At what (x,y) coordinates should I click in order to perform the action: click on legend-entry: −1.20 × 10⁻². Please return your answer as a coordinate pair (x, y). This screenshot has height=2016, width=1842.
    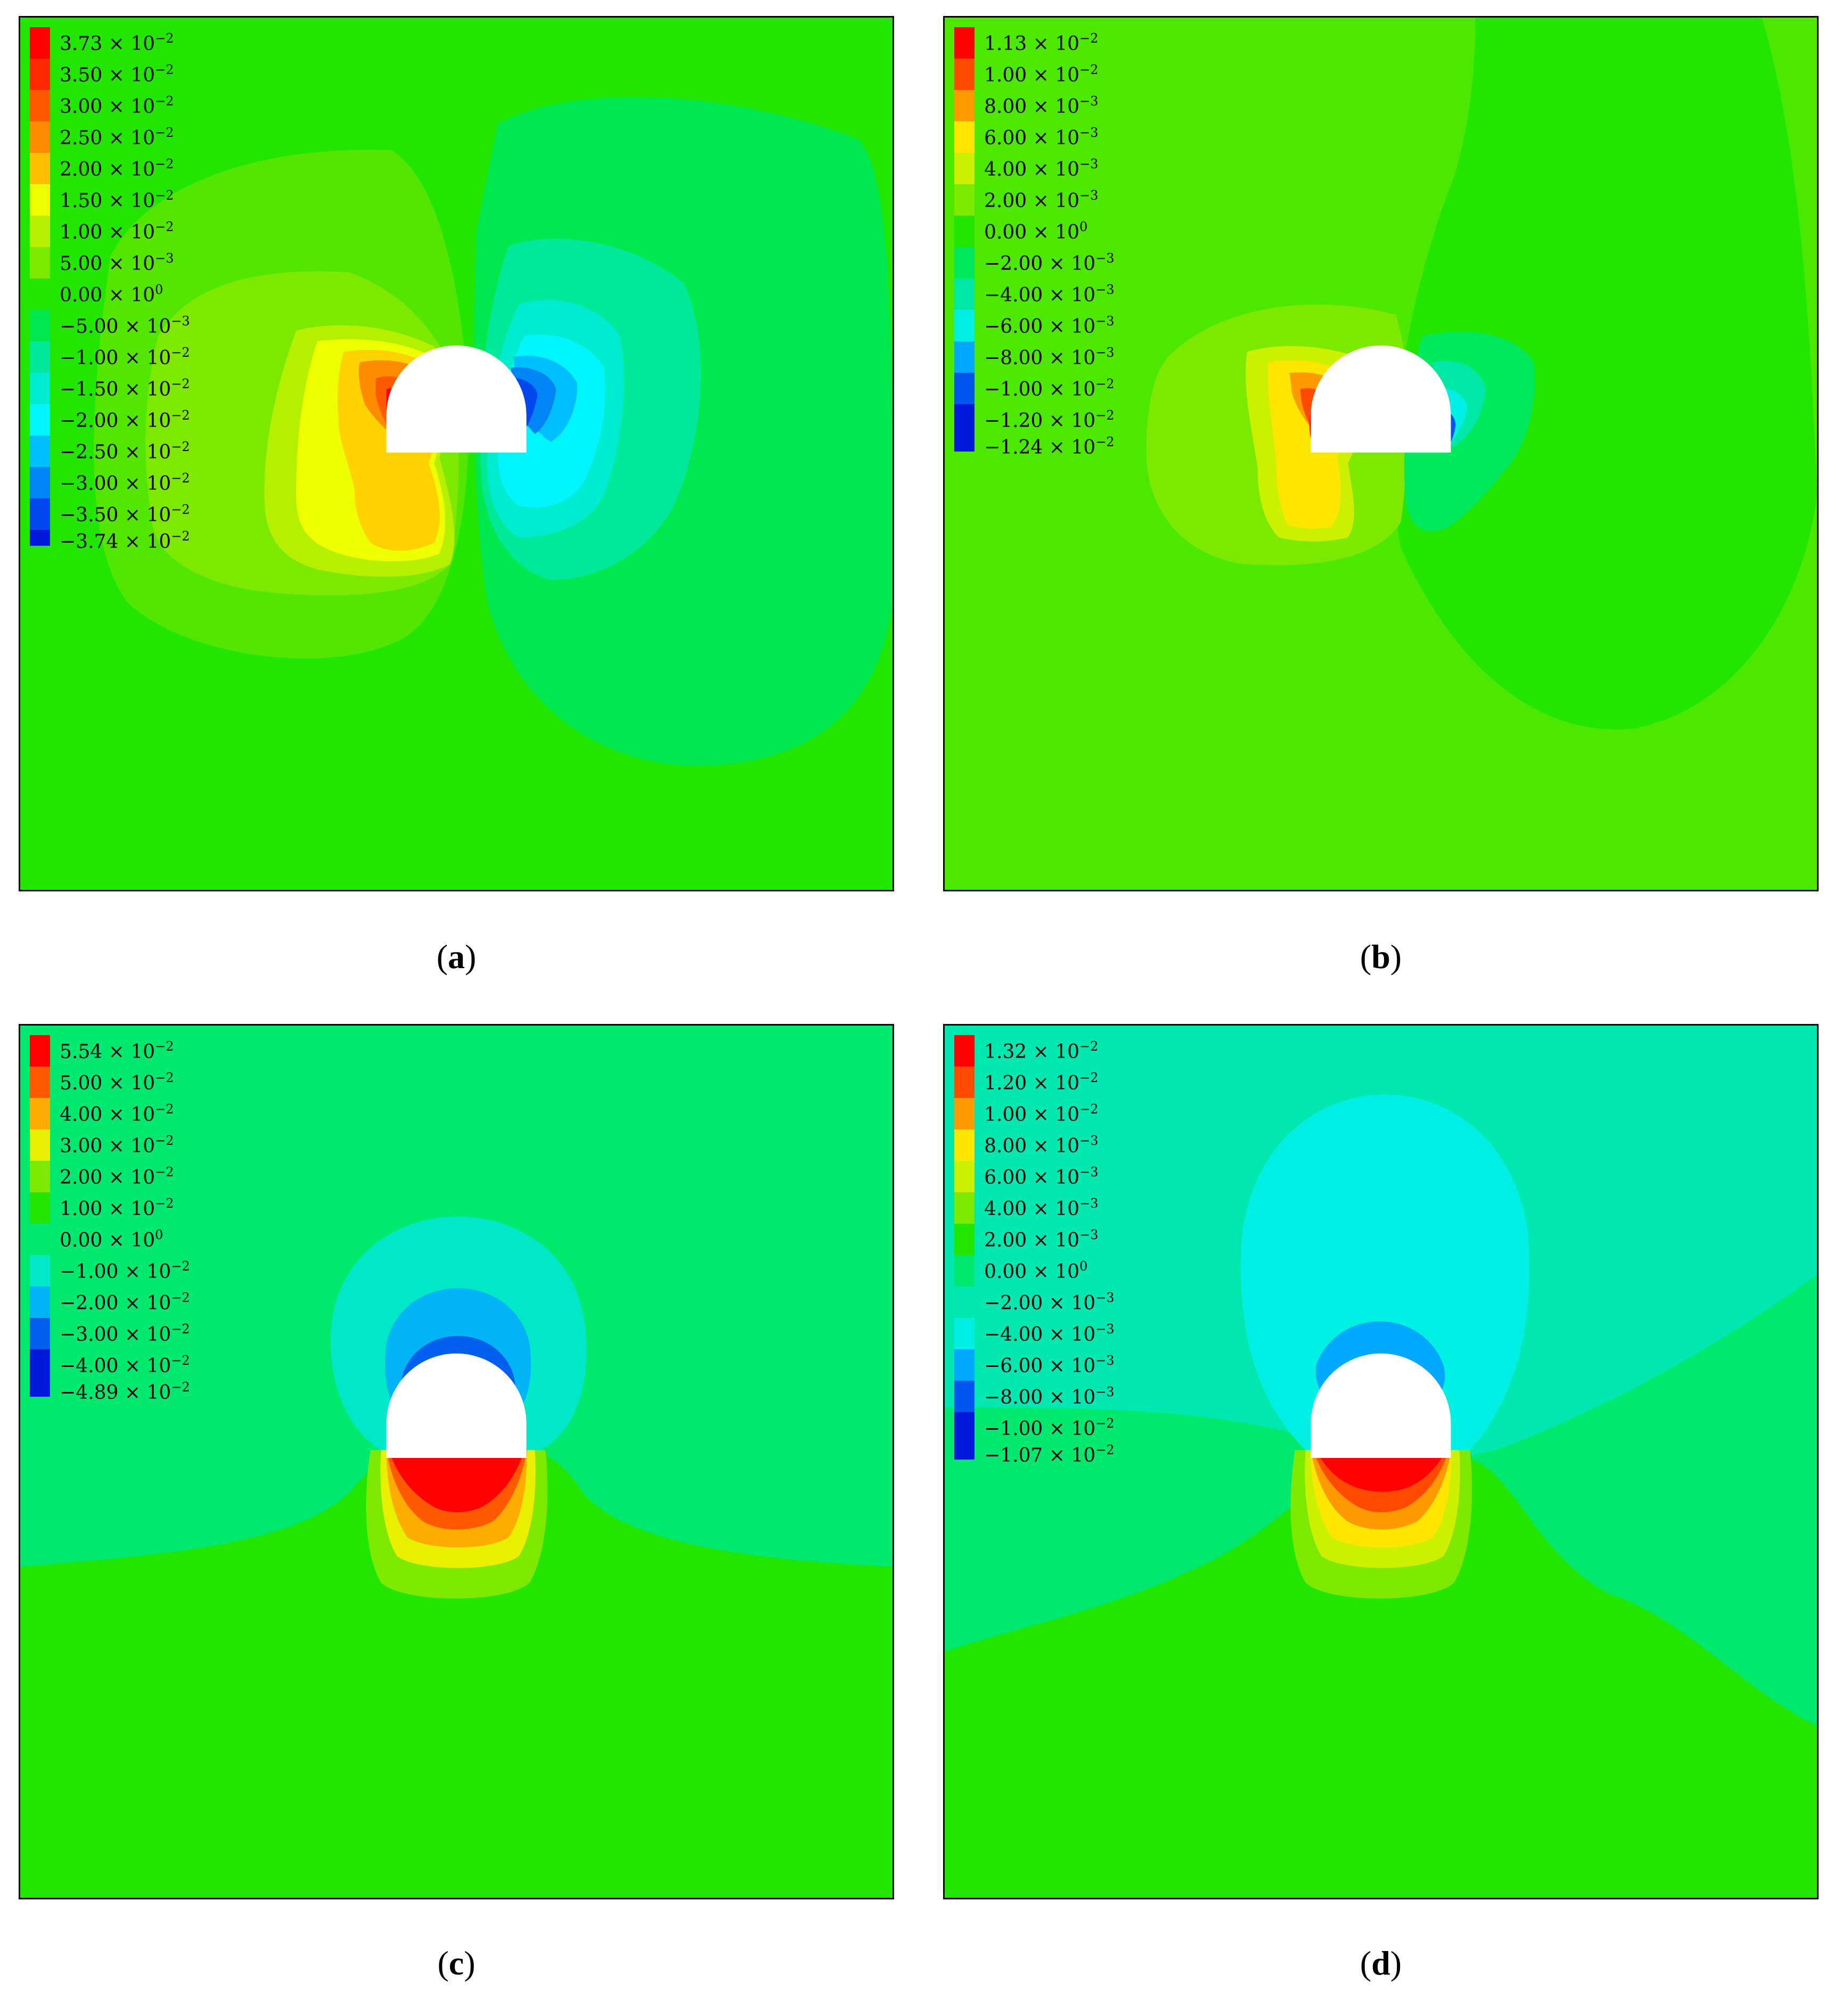
    Looking at the image, I should click on (1034, 420).